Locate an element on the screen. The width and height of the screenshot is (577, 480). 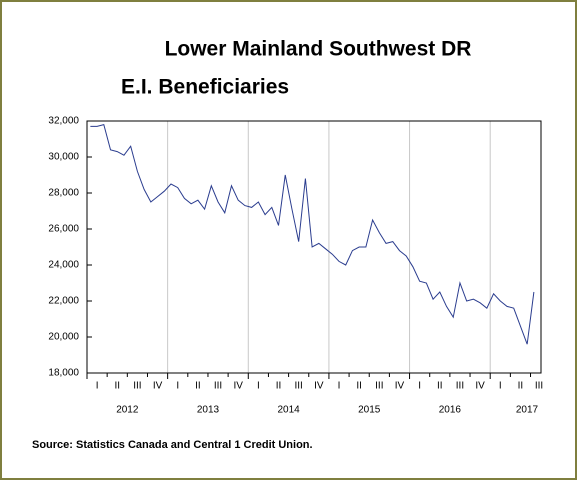
y-tick-label: 22,000 is located at coordinates (63, 301).